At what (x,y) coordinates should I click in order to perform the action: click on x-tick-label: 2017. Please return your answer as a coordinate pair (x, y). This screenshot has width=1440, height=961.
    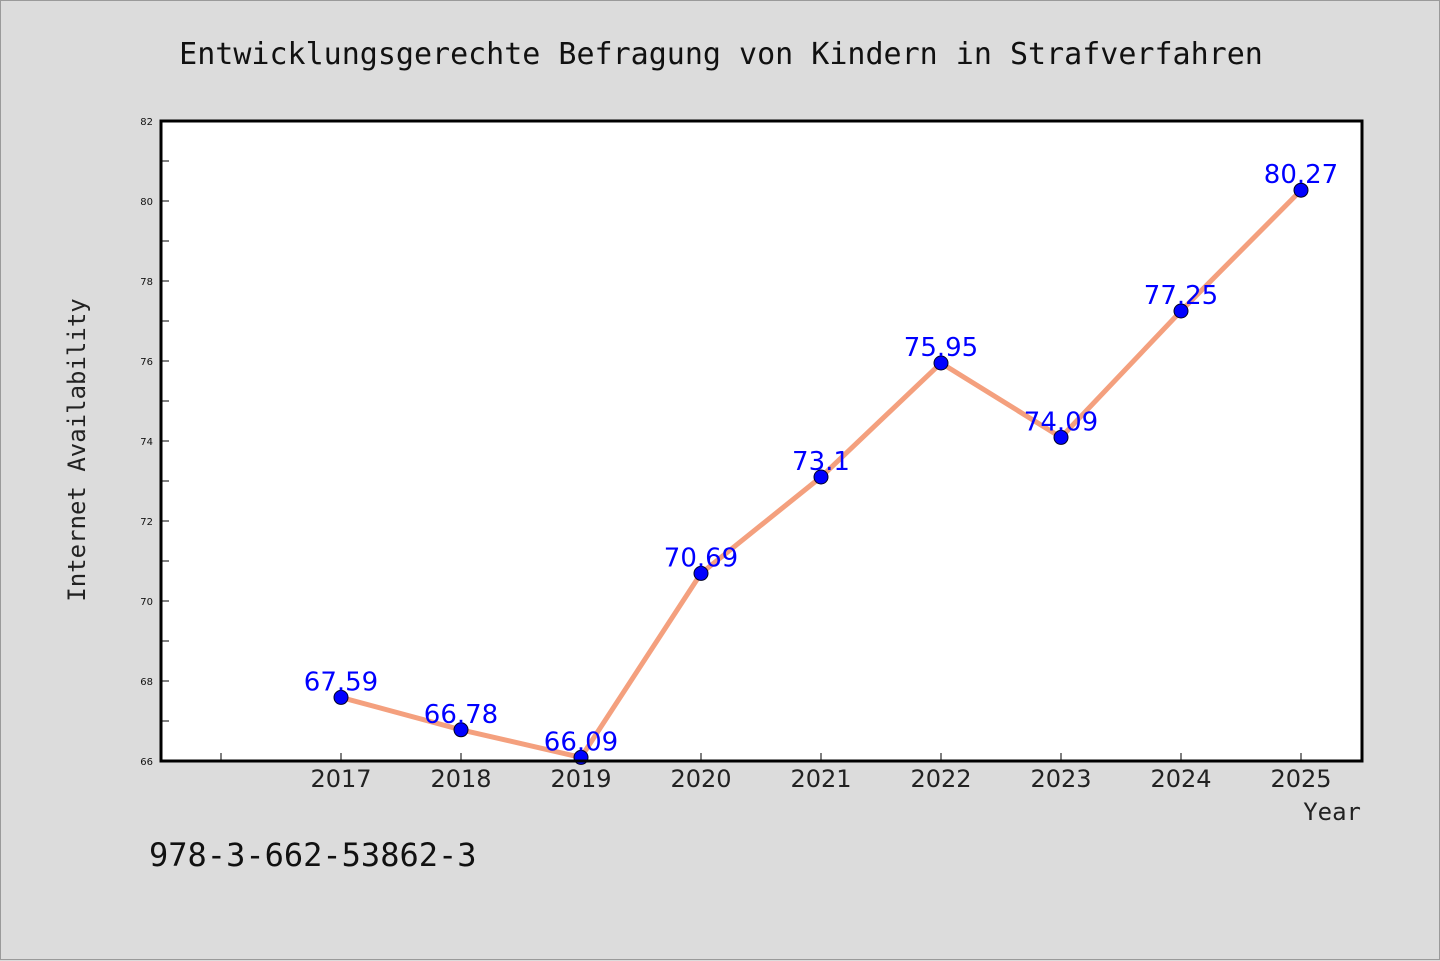
    Looking at the image, I should click on (340, 779).